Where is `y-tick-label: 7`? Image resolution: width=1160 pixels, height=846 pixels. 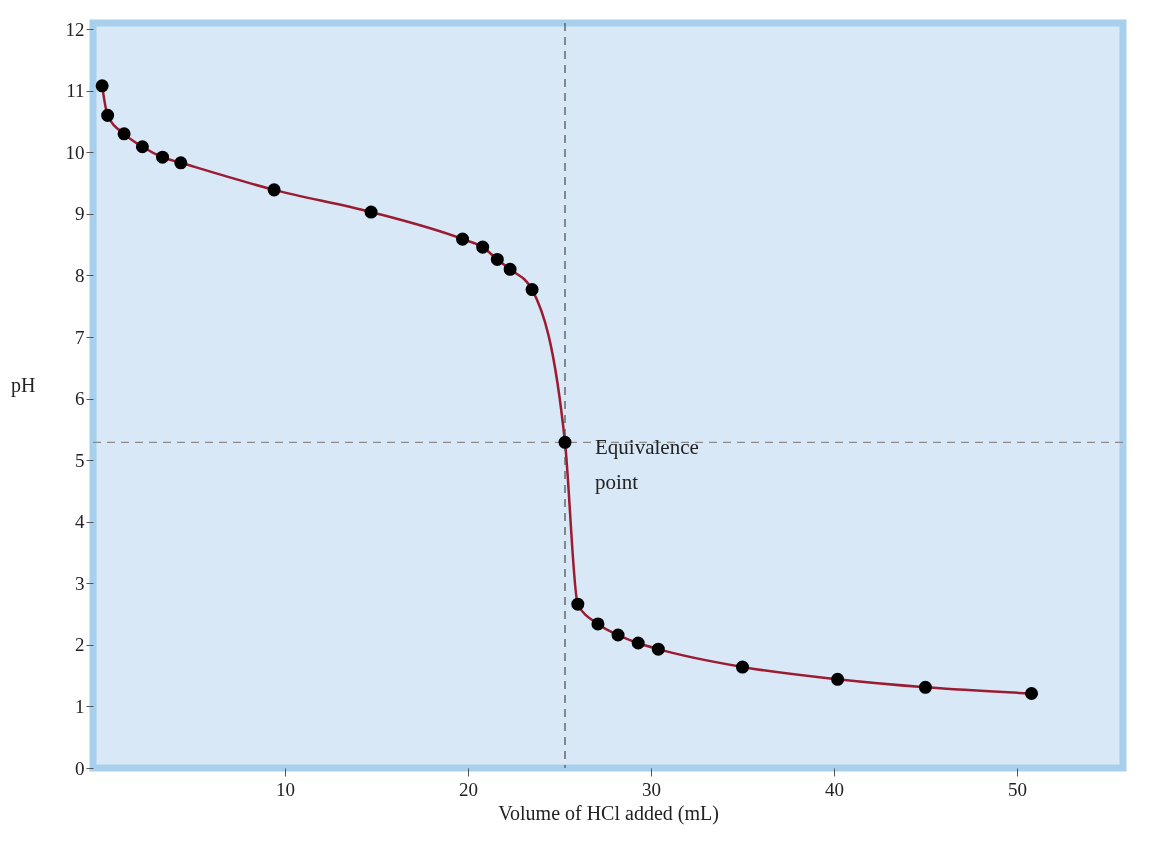
y-tick-label: 7 is located at coordinates (80, 337).